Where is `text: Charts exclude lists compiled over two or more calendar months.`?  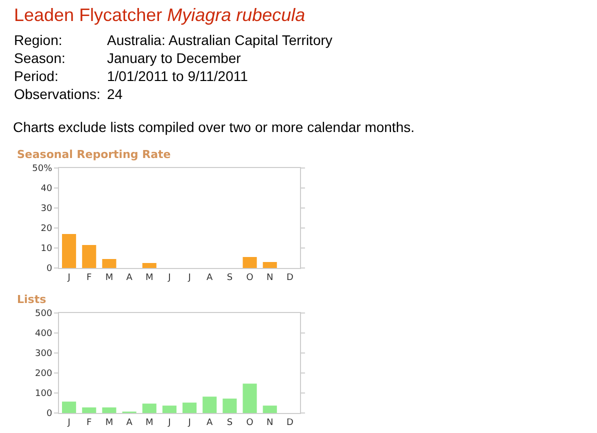
text: Charts exclude lists compiled over two or more calendar months. is located at coordinates (214, 127).